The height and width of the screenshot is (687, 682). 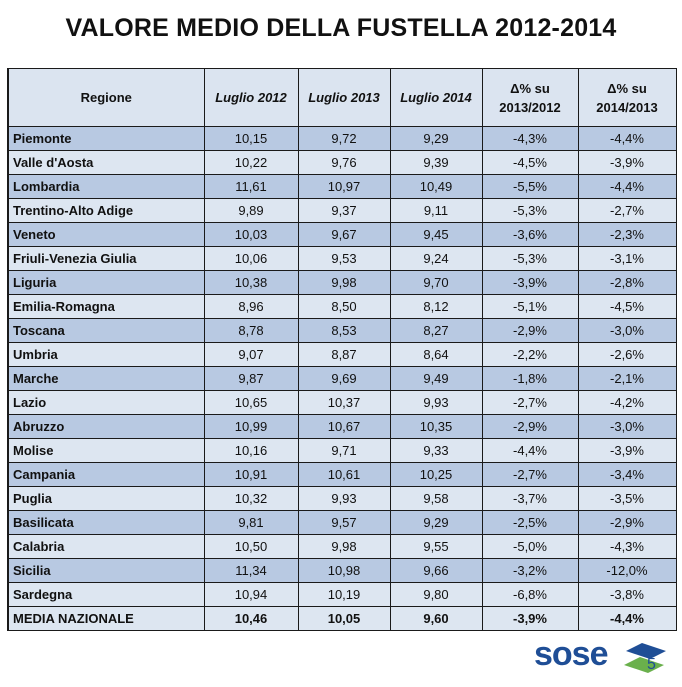 I want to click on cell-delta-2014-2013: -2,8%, so click(x=627, y=282).